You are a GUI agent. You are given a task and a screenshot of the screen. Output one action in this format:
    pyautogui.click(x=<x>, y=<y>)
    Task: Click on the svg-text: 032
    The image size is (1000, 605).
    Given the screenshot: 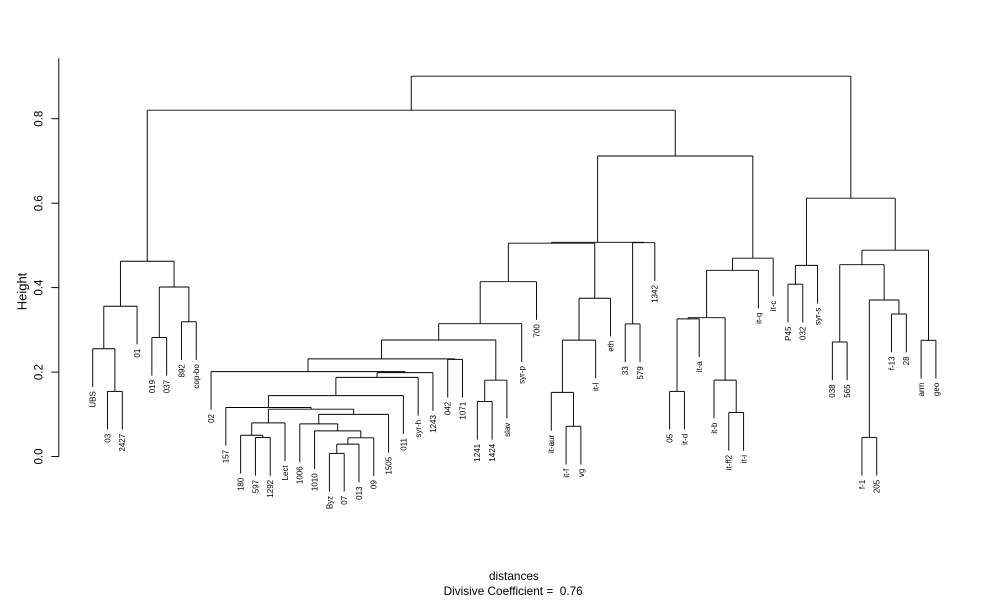 What is the action you would take?
    pyautogui.click(x=803, y=333)
    